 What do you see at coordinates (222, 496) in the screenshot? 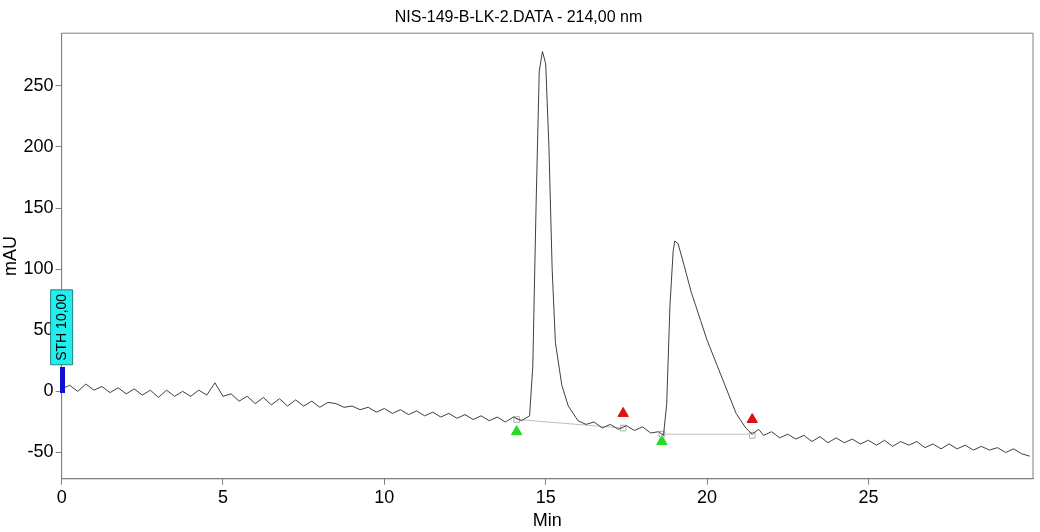
I see `x-tick-label: 5` at bounding box center [222, 496].